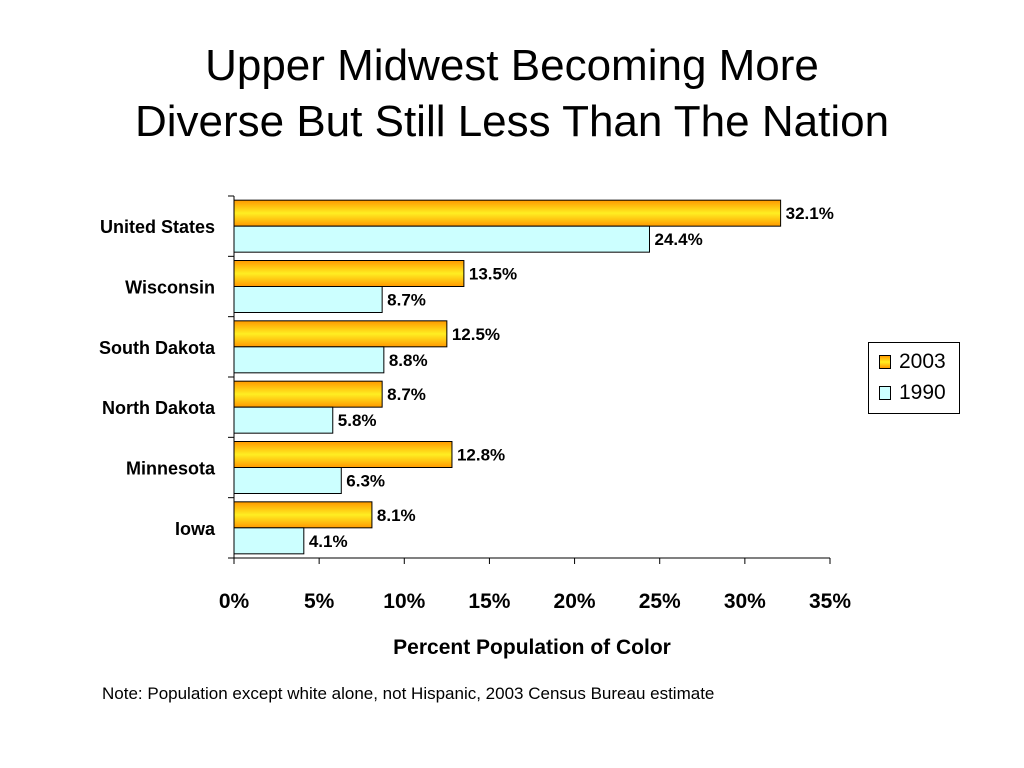 The height and width of the screenshot is (768, 1024). What do you see at coordinates (493, 274) in the screenshot?
I see `data-label-2003-wisconsin: 13.5%` at bounding box center [493, 274].